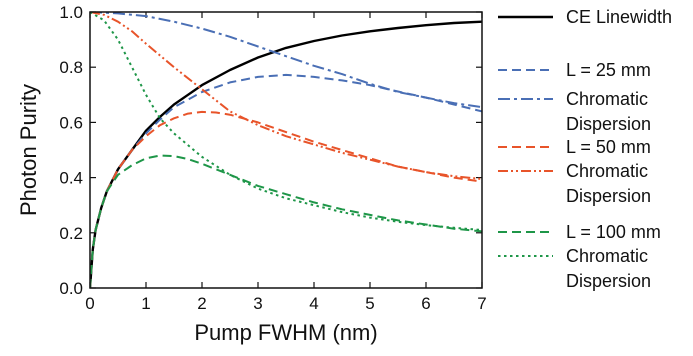  I want to click on y-tick-label: 0.0, so click(71, 288).